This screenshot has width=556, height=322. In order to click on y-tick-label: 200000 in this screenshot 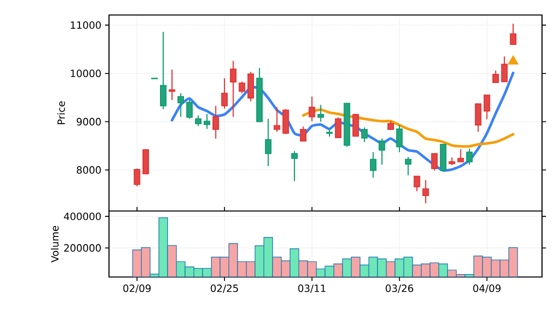, I will do `click(82, 248)`.